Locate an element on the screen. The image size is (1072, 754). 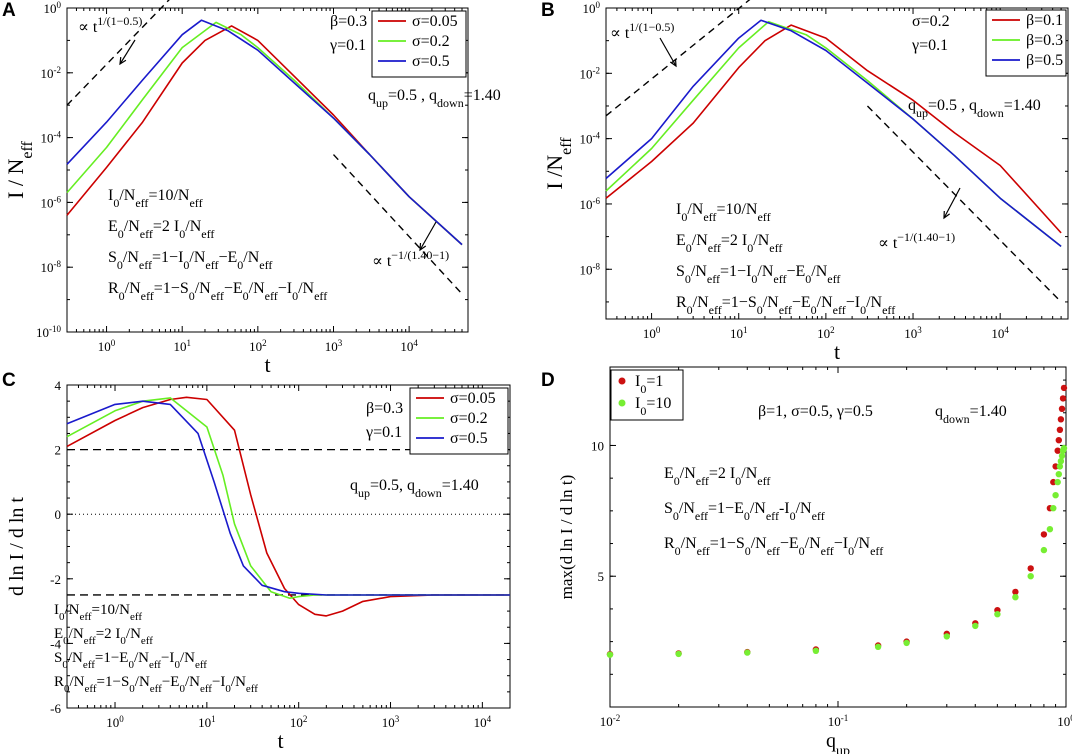
y-tick-label: -2 is located at coordinates (55, 579).